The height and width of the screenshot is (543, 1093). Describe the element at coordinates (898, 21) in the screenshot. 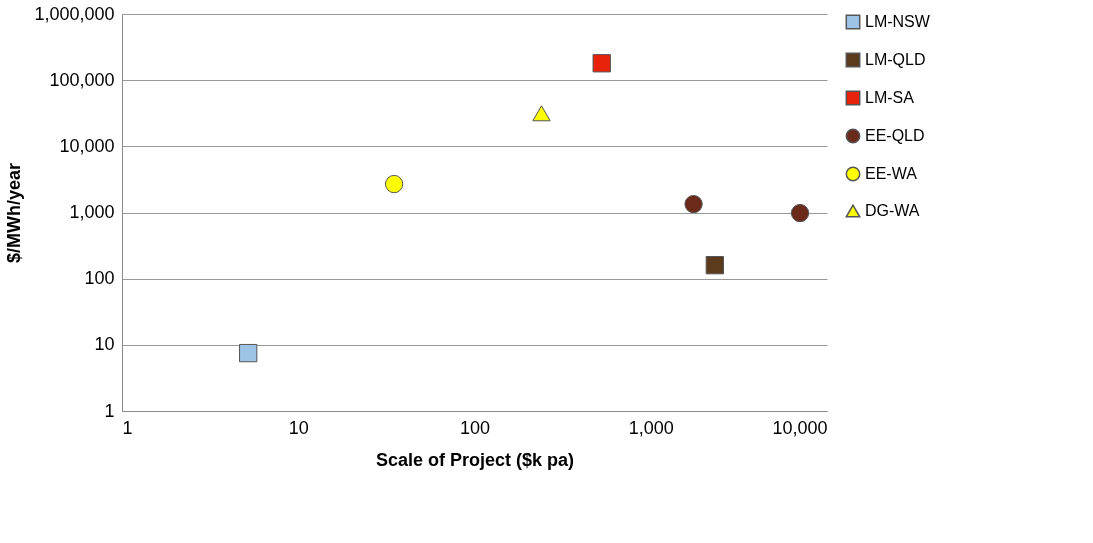

I see `legend-label: LM-NSW` at that location.